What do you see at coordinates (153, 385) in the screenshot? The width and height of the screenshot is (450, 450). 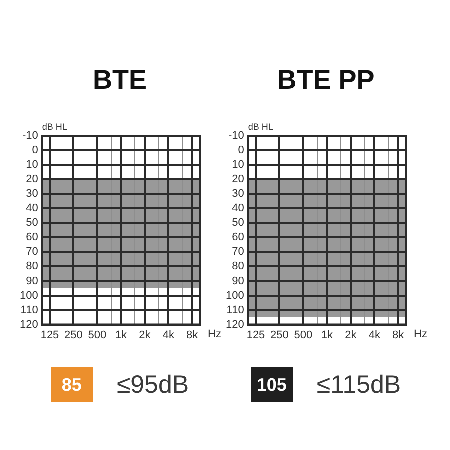 I see `text: ≤95dB` at bounding box center [153, 385].